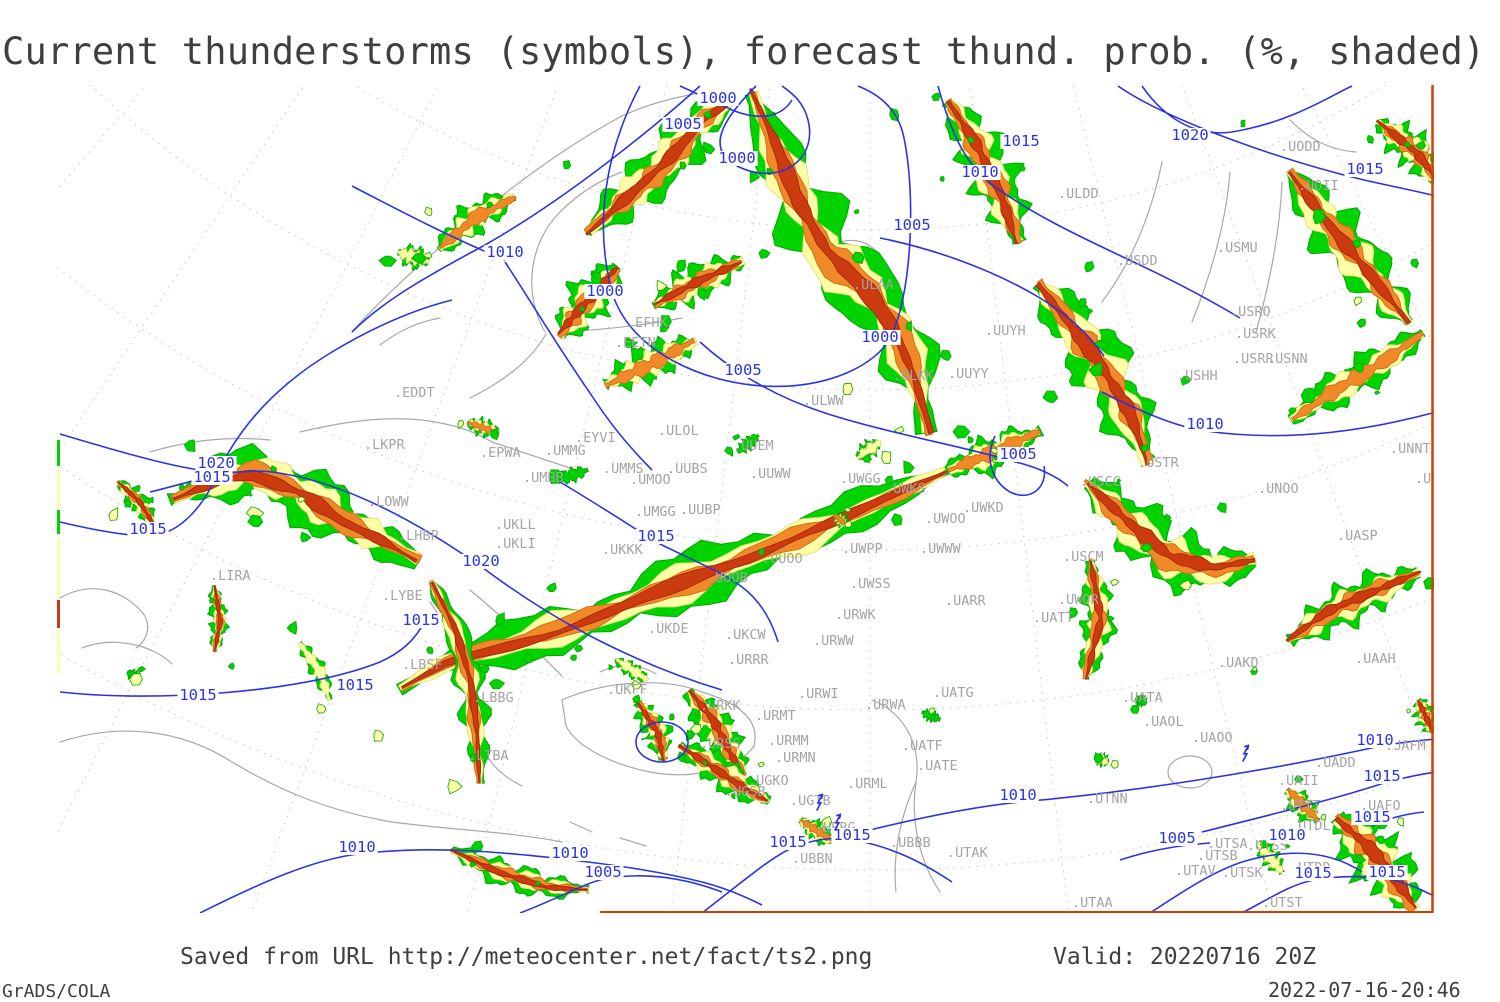 The height and width of the screenshot is (1002, 1500). I want to click on station-label: .EETN, so click(635, 343).